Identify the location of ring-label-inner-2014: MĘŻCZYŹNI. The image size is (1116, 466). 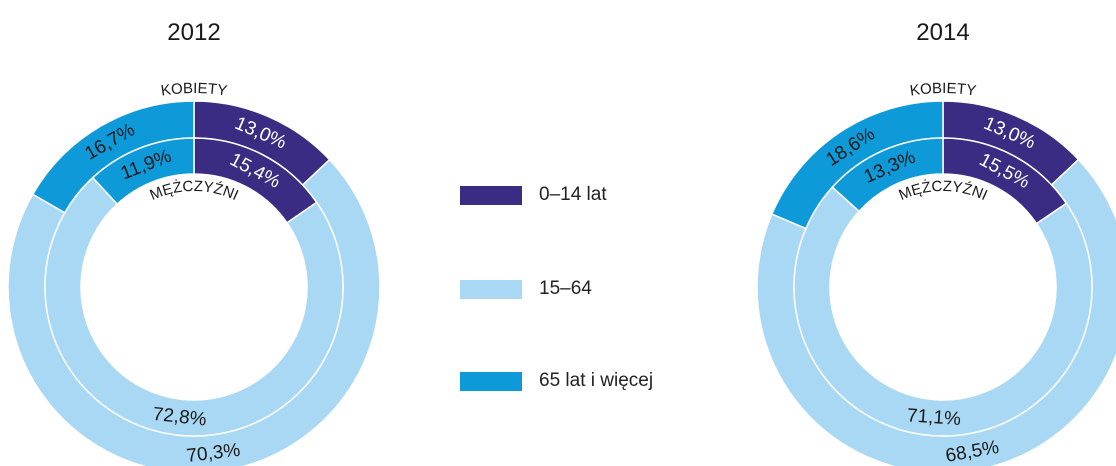
(943, 191).